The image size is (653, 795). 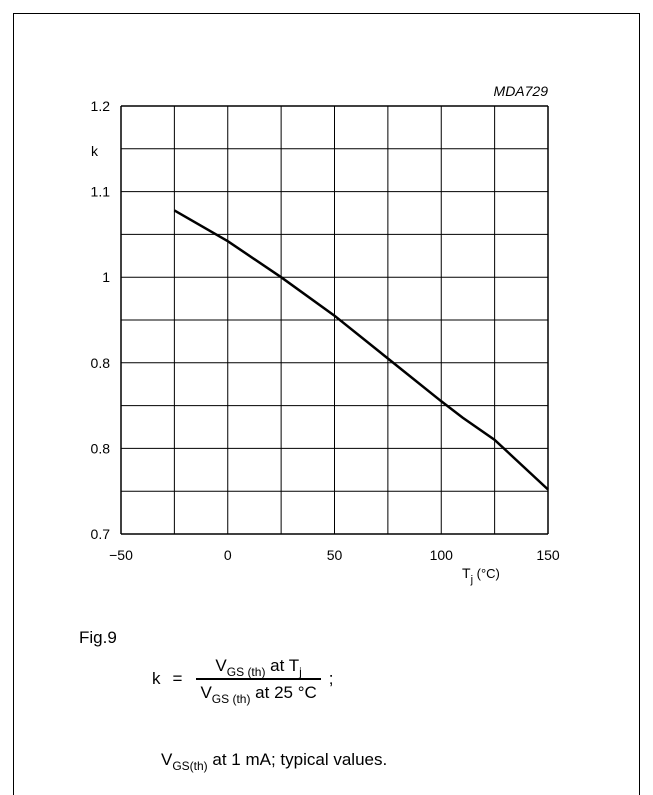 I want to click on formula-numerator: VGS (th) at Tj, so click(x=258, y=667).